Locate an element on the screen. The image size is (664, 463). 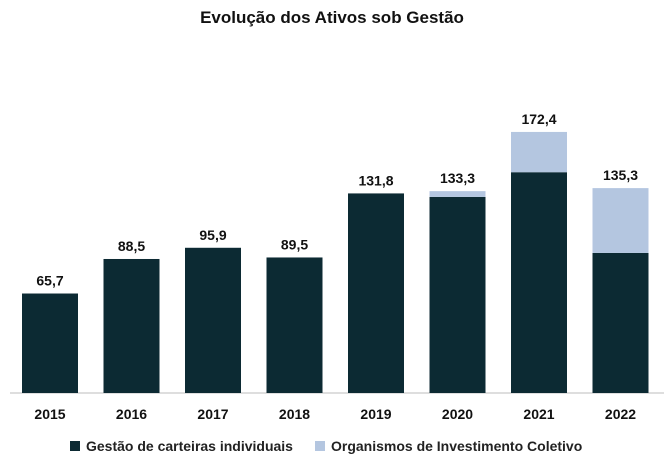
x-tick-label-2020: 2020 is located at coordinates (457, 414).